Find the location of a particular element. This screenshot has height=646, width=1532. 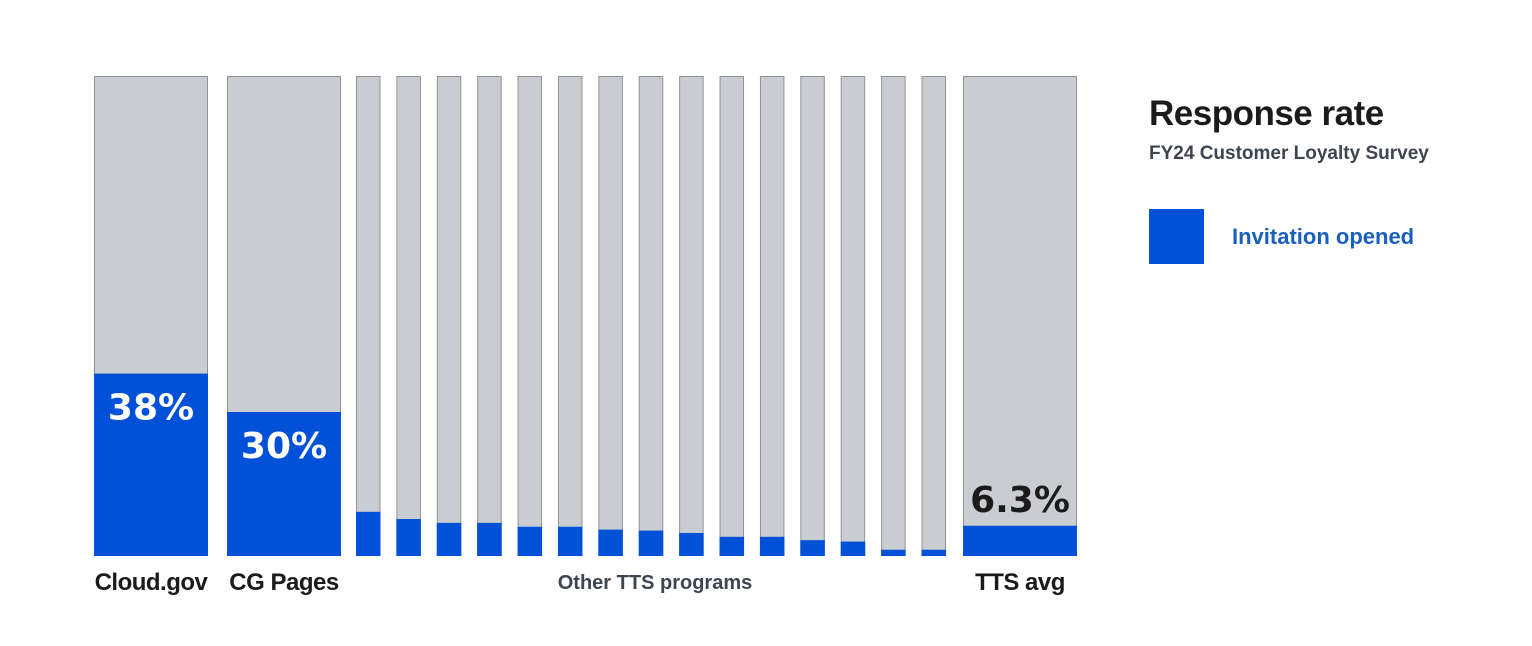

bar-group: 38% Cloud.gov is located at coordinates (151, 336).